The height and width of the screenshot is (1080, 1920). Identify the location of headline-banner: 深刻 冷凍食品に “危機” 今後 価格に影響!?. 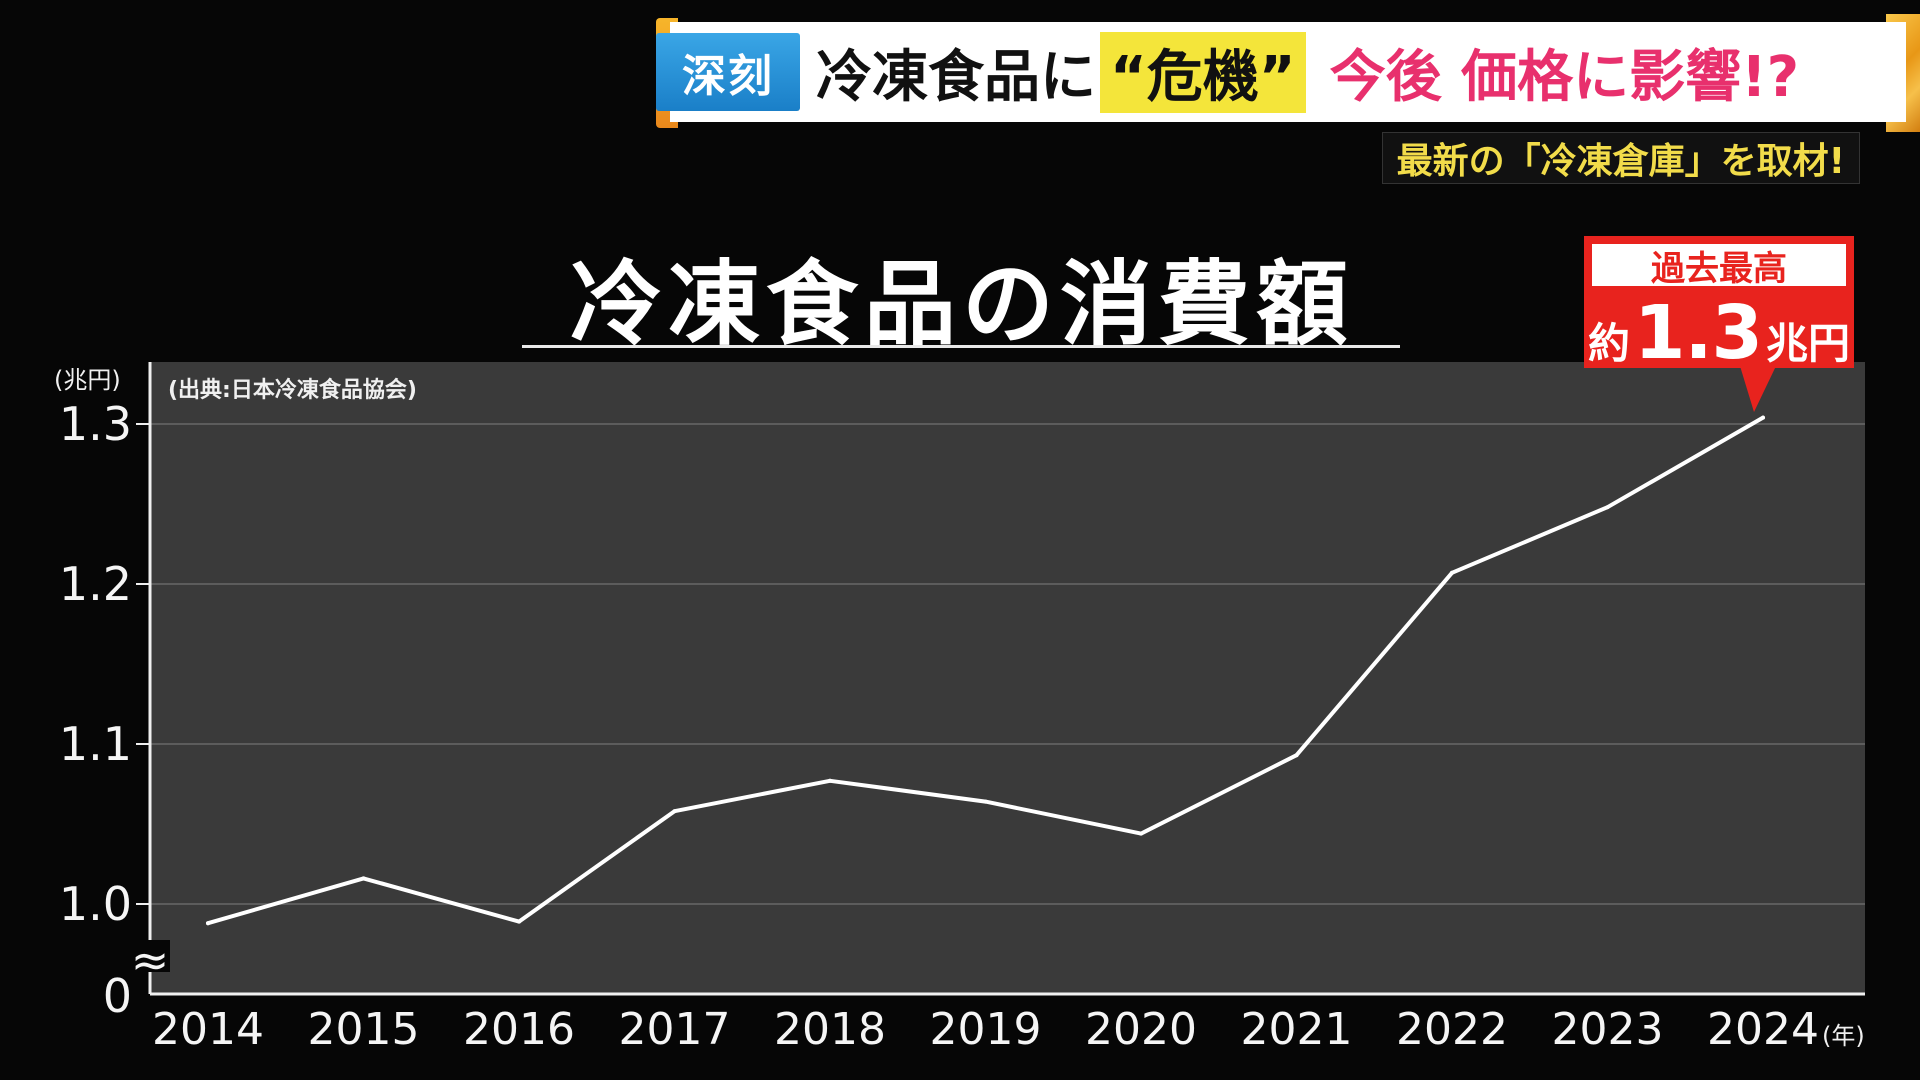
(1288, 73).